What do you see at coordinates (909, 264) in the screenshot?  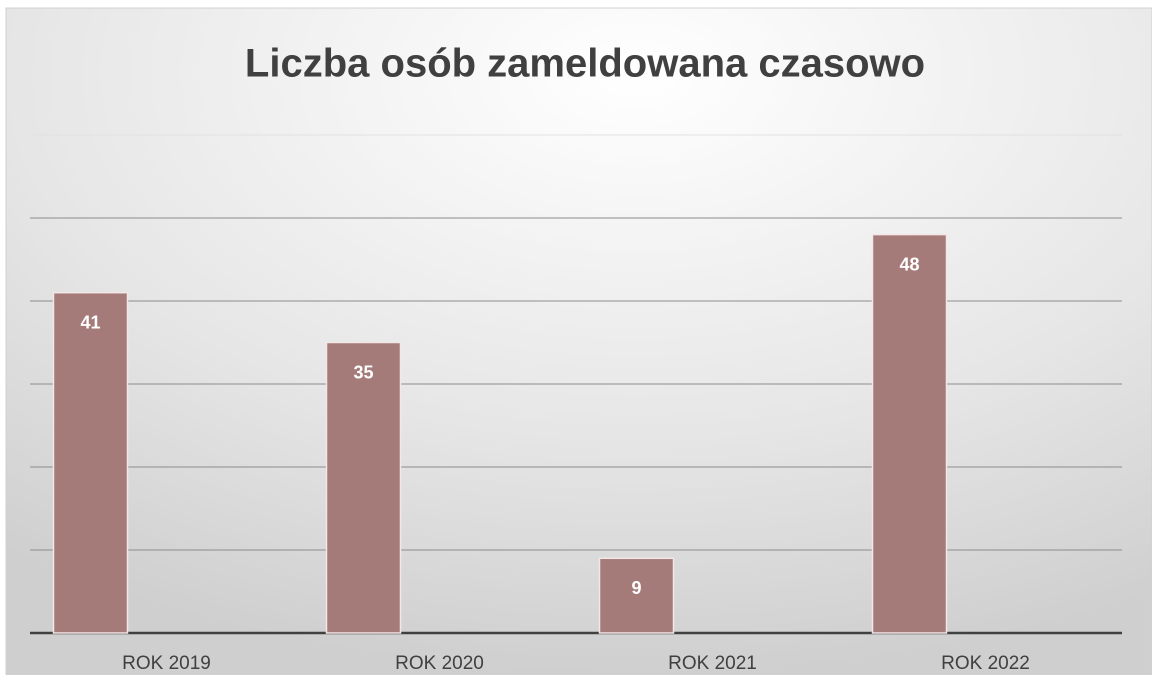 I see `data-label: 48` at bounding box center [909, 264].